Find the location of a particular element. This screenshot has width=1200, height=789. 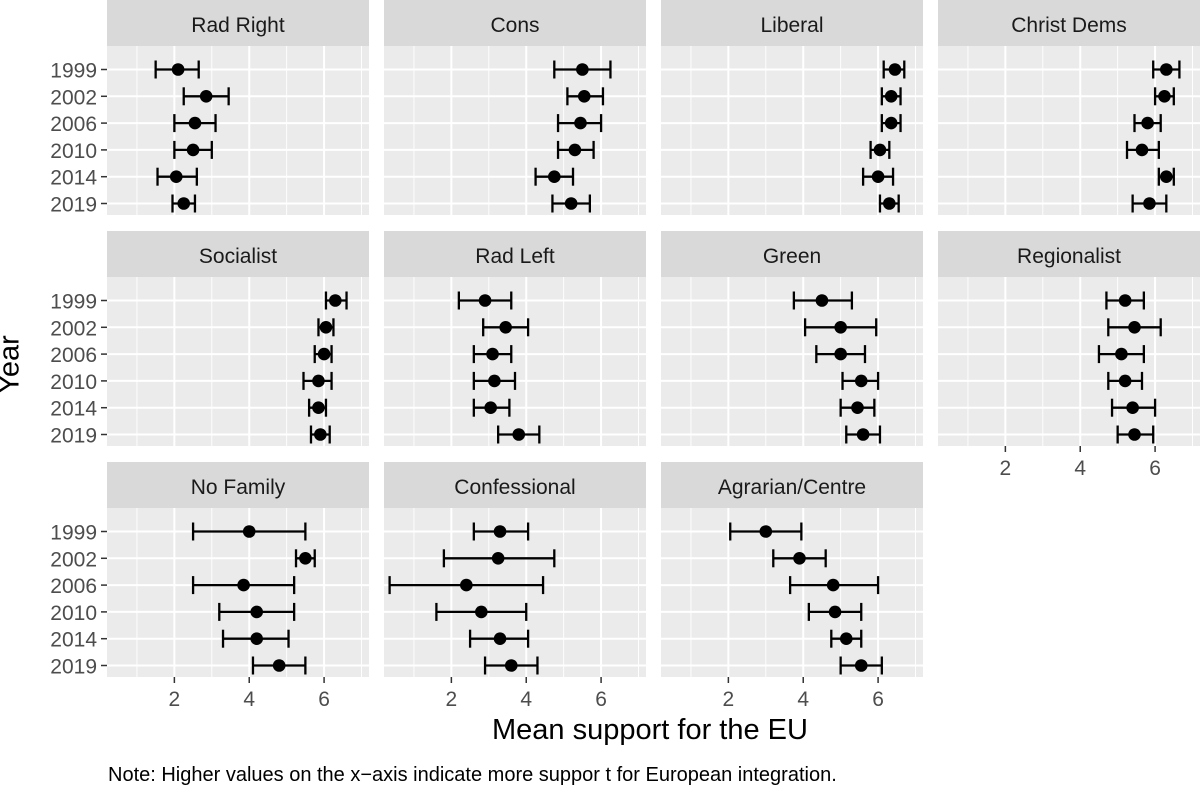

mean-point-confessional-2014 is located at coordinates (500, 638).